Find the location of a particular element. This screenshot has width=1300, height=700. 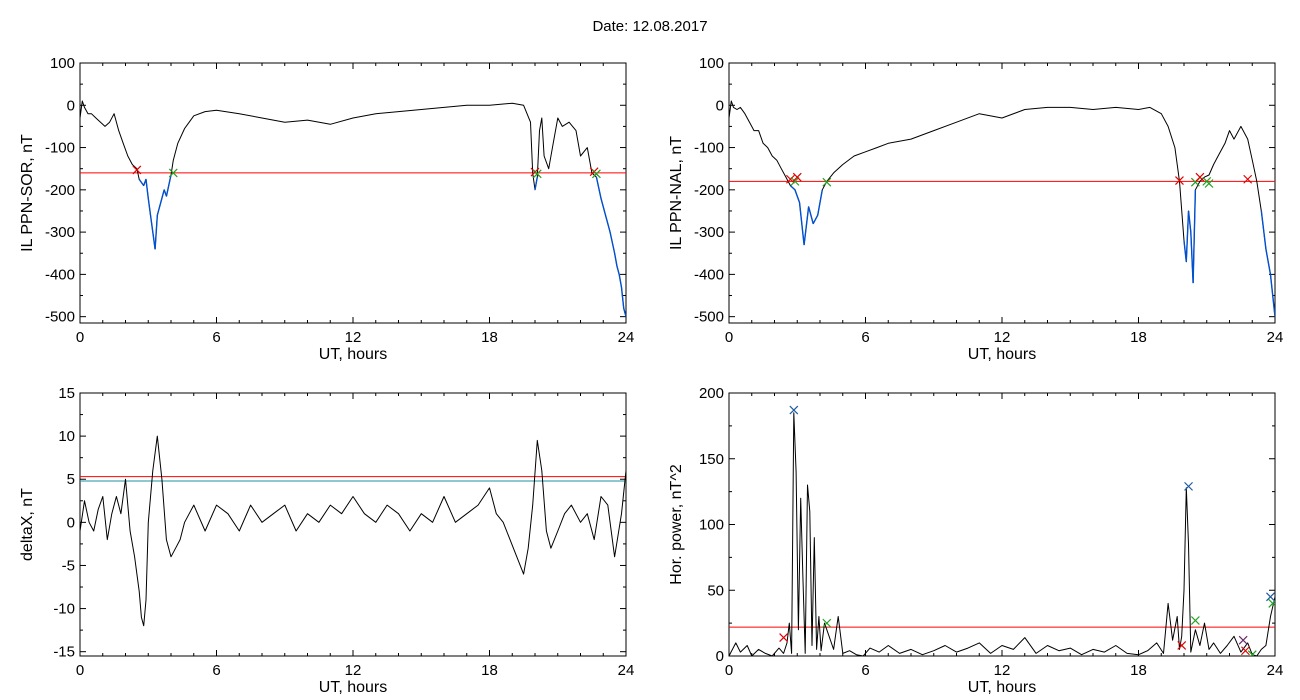

y-tick-label: 150 is located at coordinates (711, 459).